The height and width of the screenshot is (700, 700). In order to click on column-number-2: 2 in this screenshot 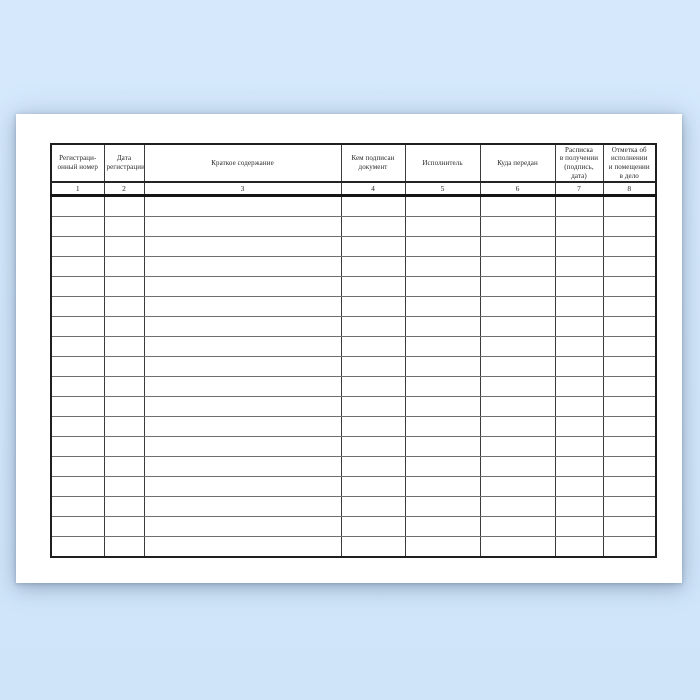, I will do `click(124, 189)`.